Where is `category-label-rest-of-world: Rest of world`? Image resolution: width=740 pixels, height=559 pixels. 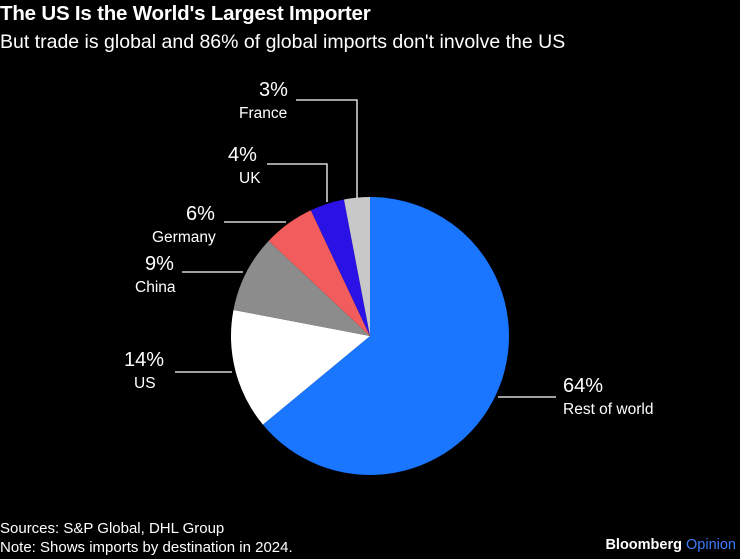
category-label-rest-of-world: Rest of world is located at coordinates (608, 409).